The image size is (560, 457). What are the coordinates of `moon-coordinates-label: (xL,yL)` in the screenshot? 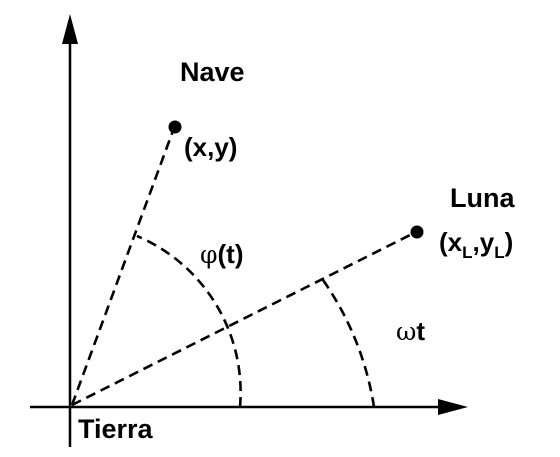 It's located at (476, 244).